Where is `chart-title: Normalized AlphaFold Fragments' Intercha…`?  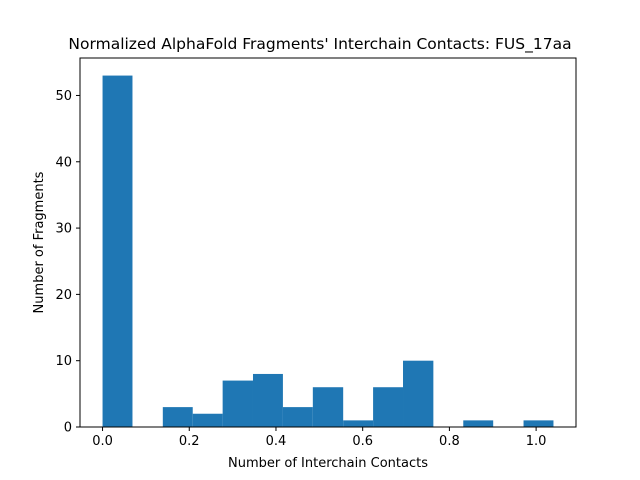
chart-title: Normalized AlphaFold Fragments' Intercha… is located at coordinates (319, 44).